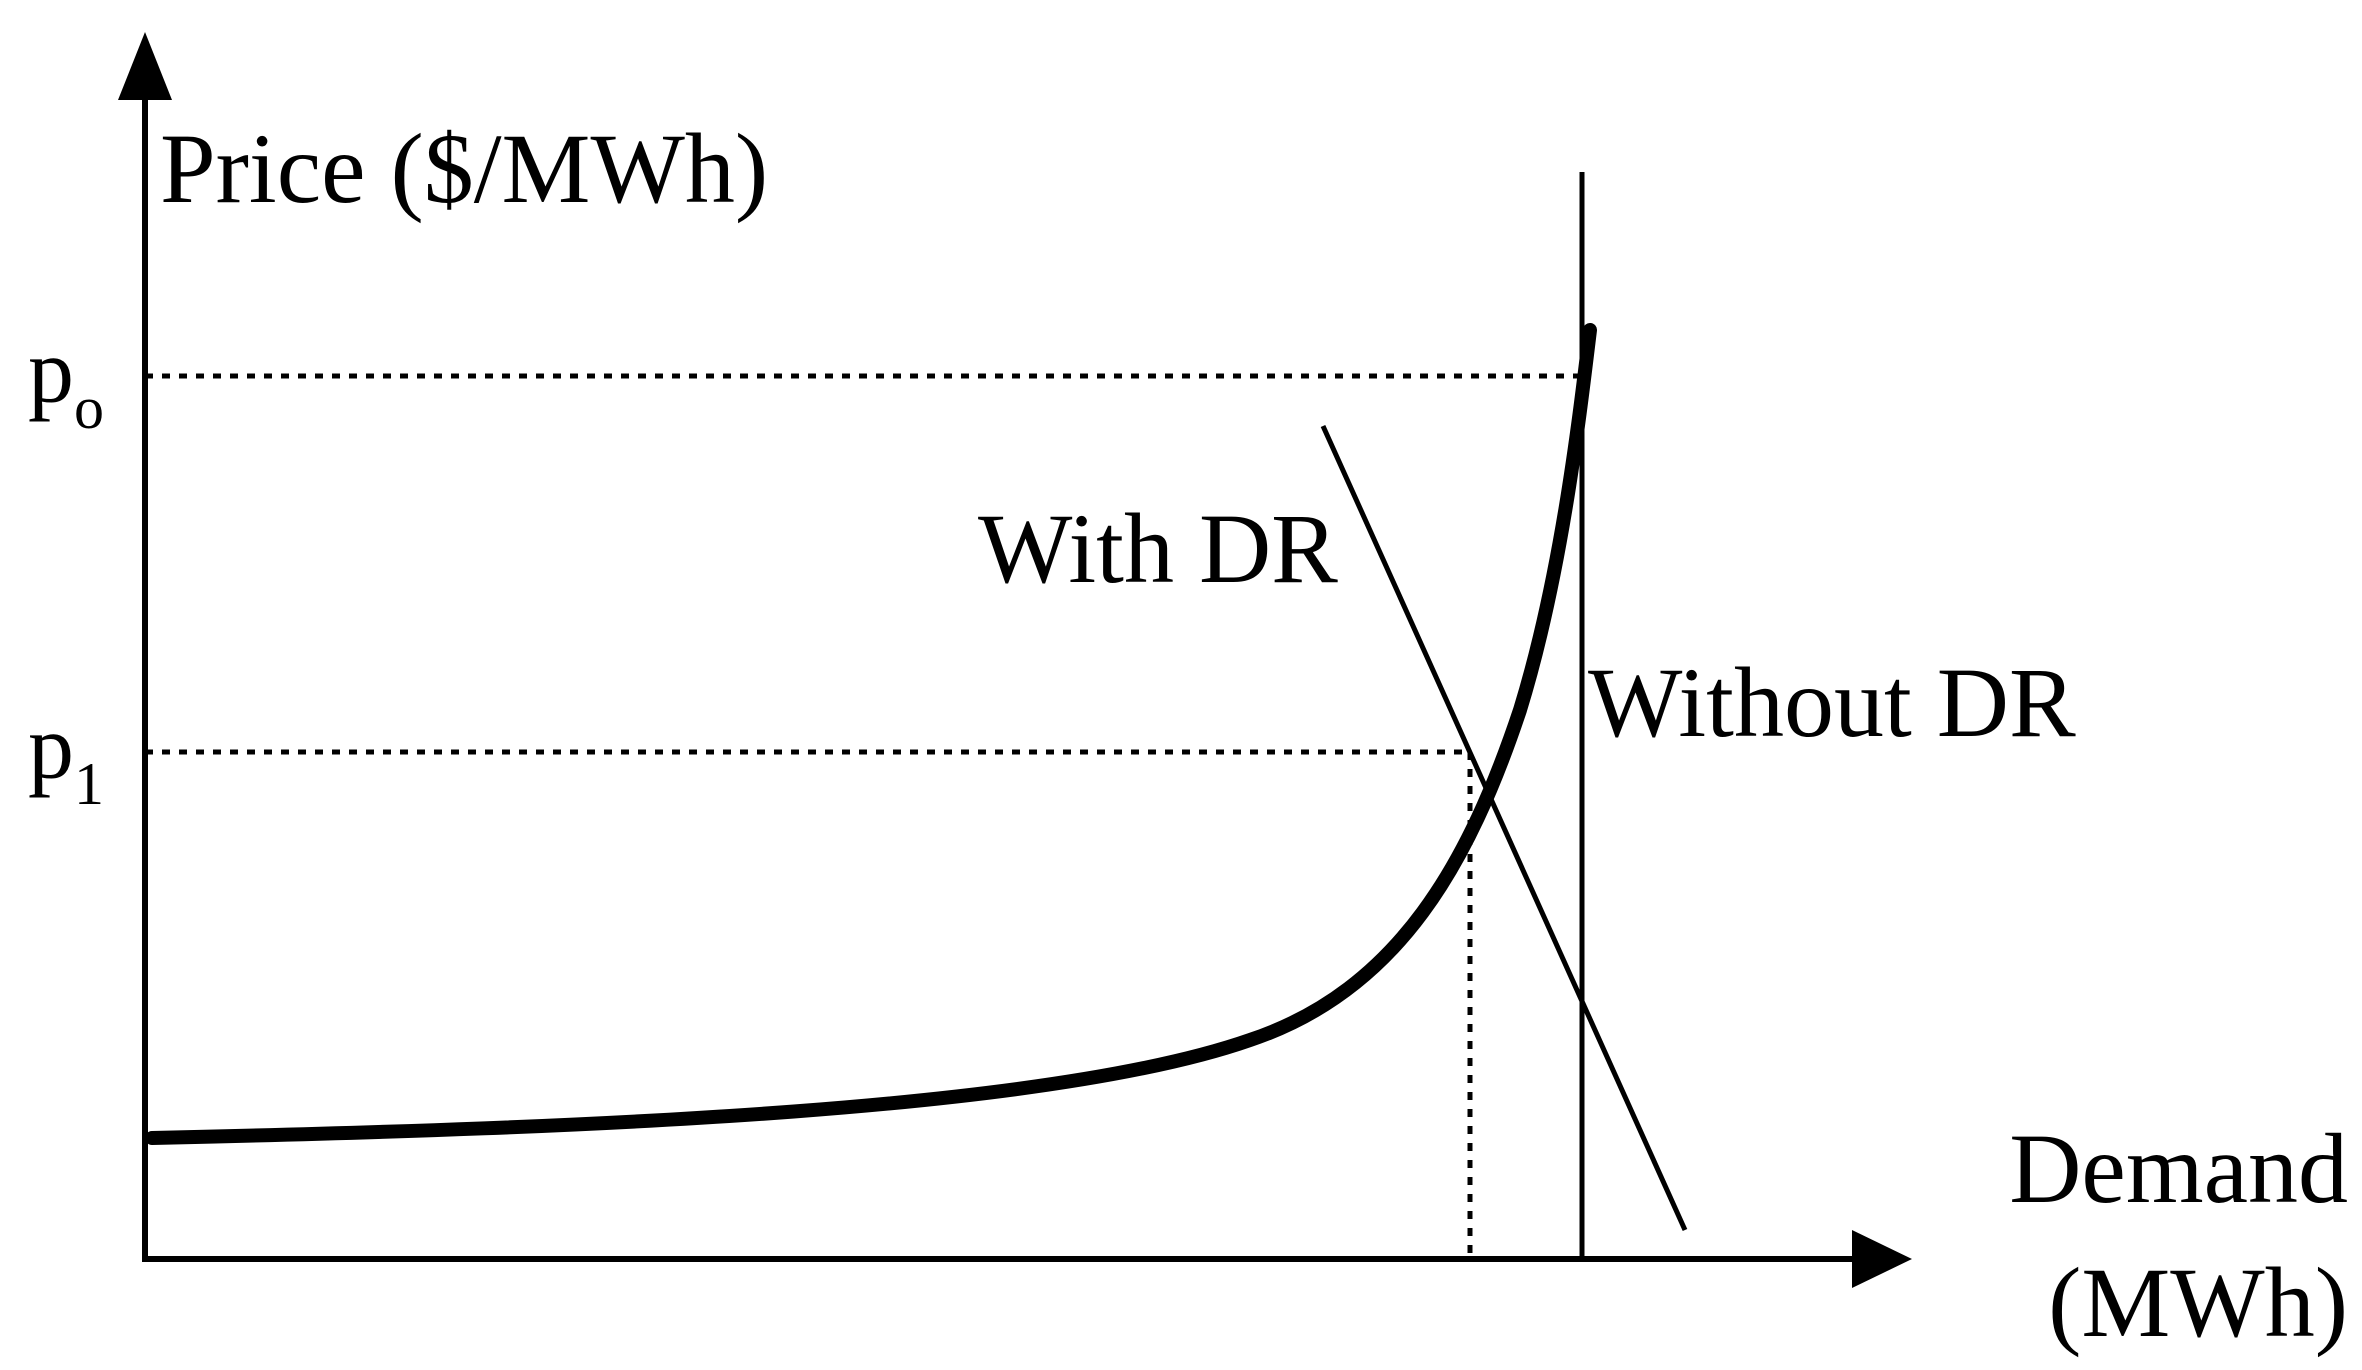  I want to click on price-p0-subscript: o, so click(89, 408).